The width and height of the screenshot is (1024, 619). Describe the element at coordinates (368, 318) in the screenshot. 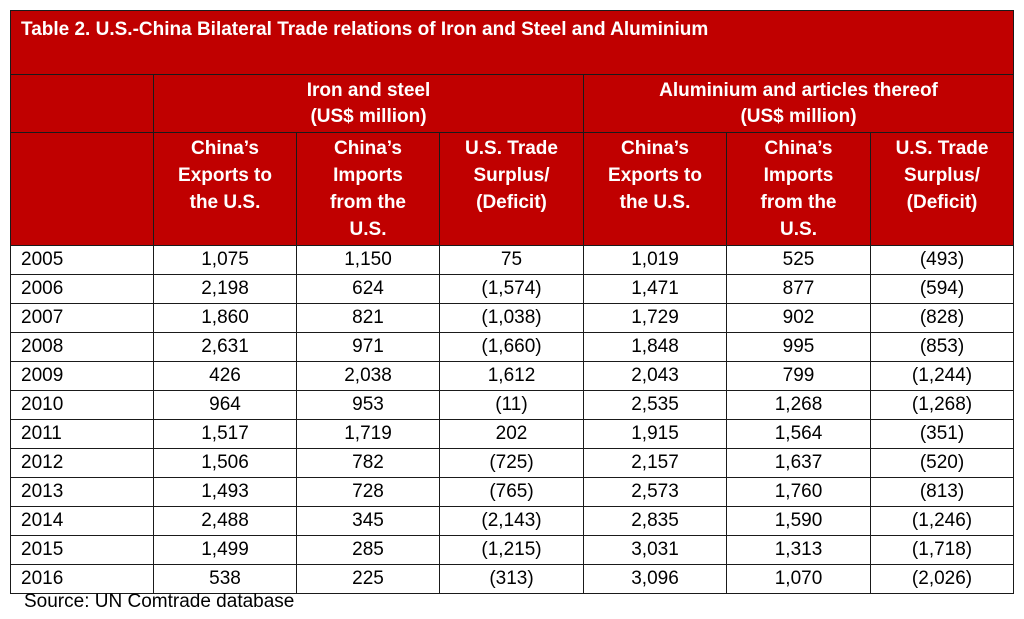

I see `table-cell: 821` at that location.